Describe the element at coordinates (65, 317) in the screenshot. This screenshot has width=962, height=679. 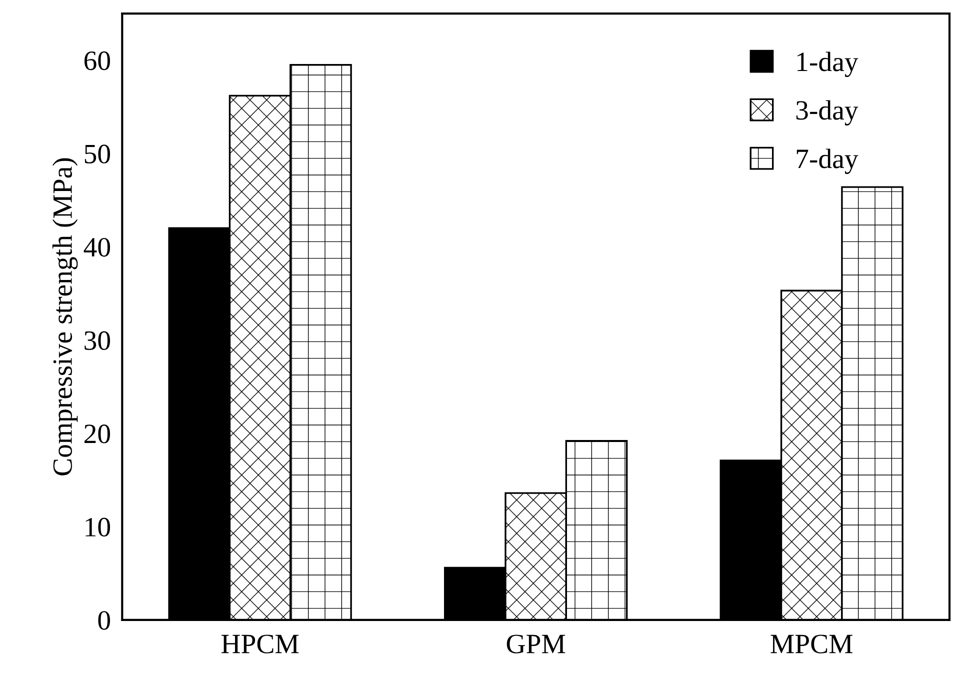
I see `y-axis-title: Compressive strength (MPa)` at that location.